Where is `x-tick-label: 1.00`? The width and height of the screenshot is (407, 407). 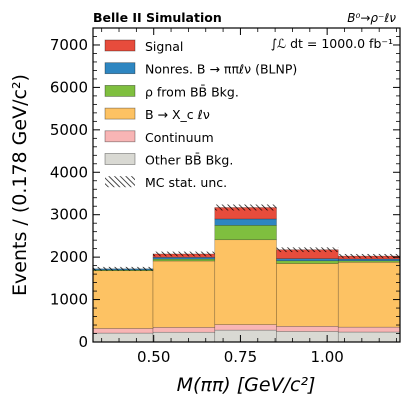 x-tick-label: 1.00 is located at coordinates (326, 357).